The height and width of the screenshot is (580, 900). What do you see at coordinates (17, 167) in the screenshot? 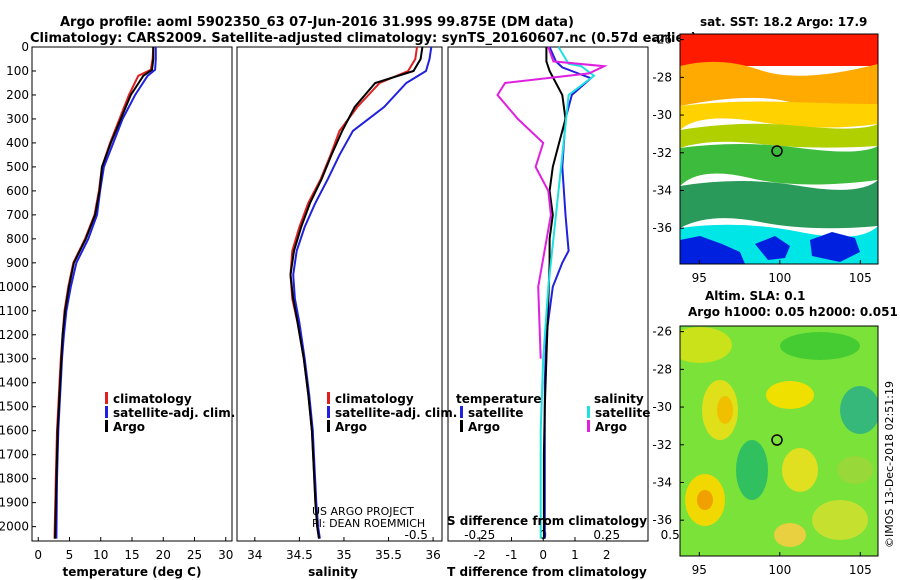
I see `depth-tick-label: 500` at bounding box center [17, 167].